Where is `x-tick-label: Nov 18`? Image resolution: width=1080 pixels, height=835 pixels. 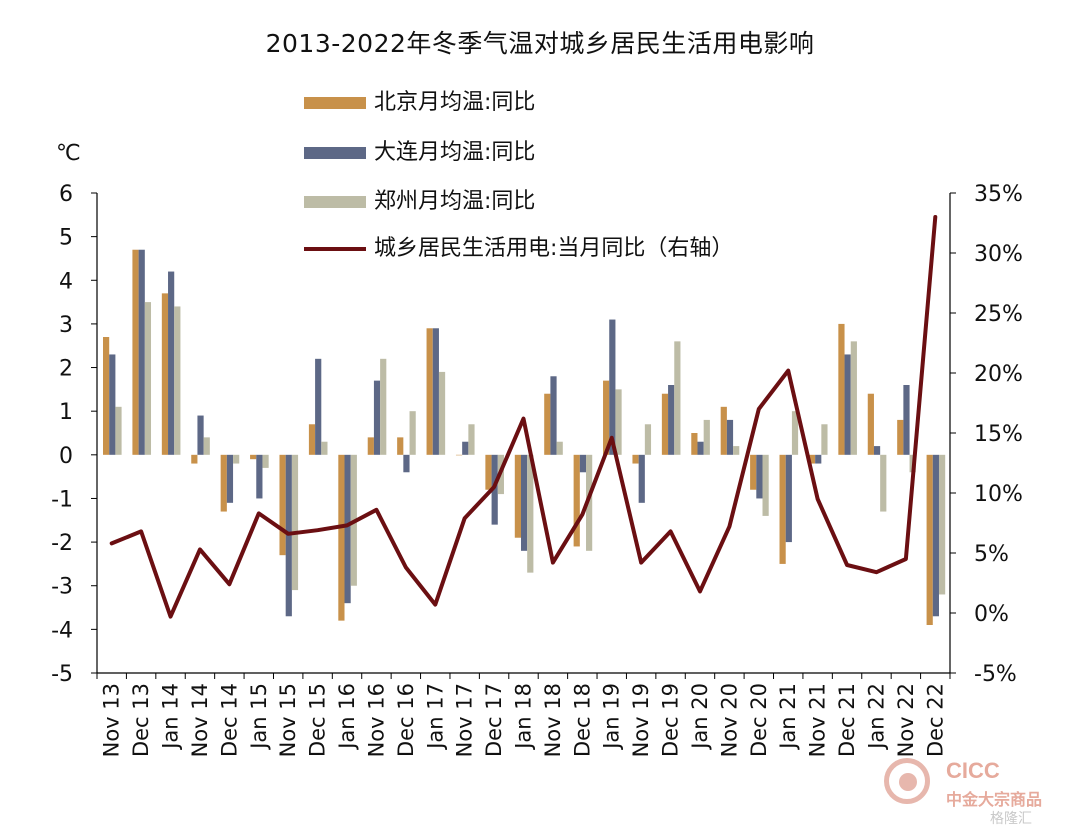 x-tick-label: Nov 18 is located at coordinates (553, 720).